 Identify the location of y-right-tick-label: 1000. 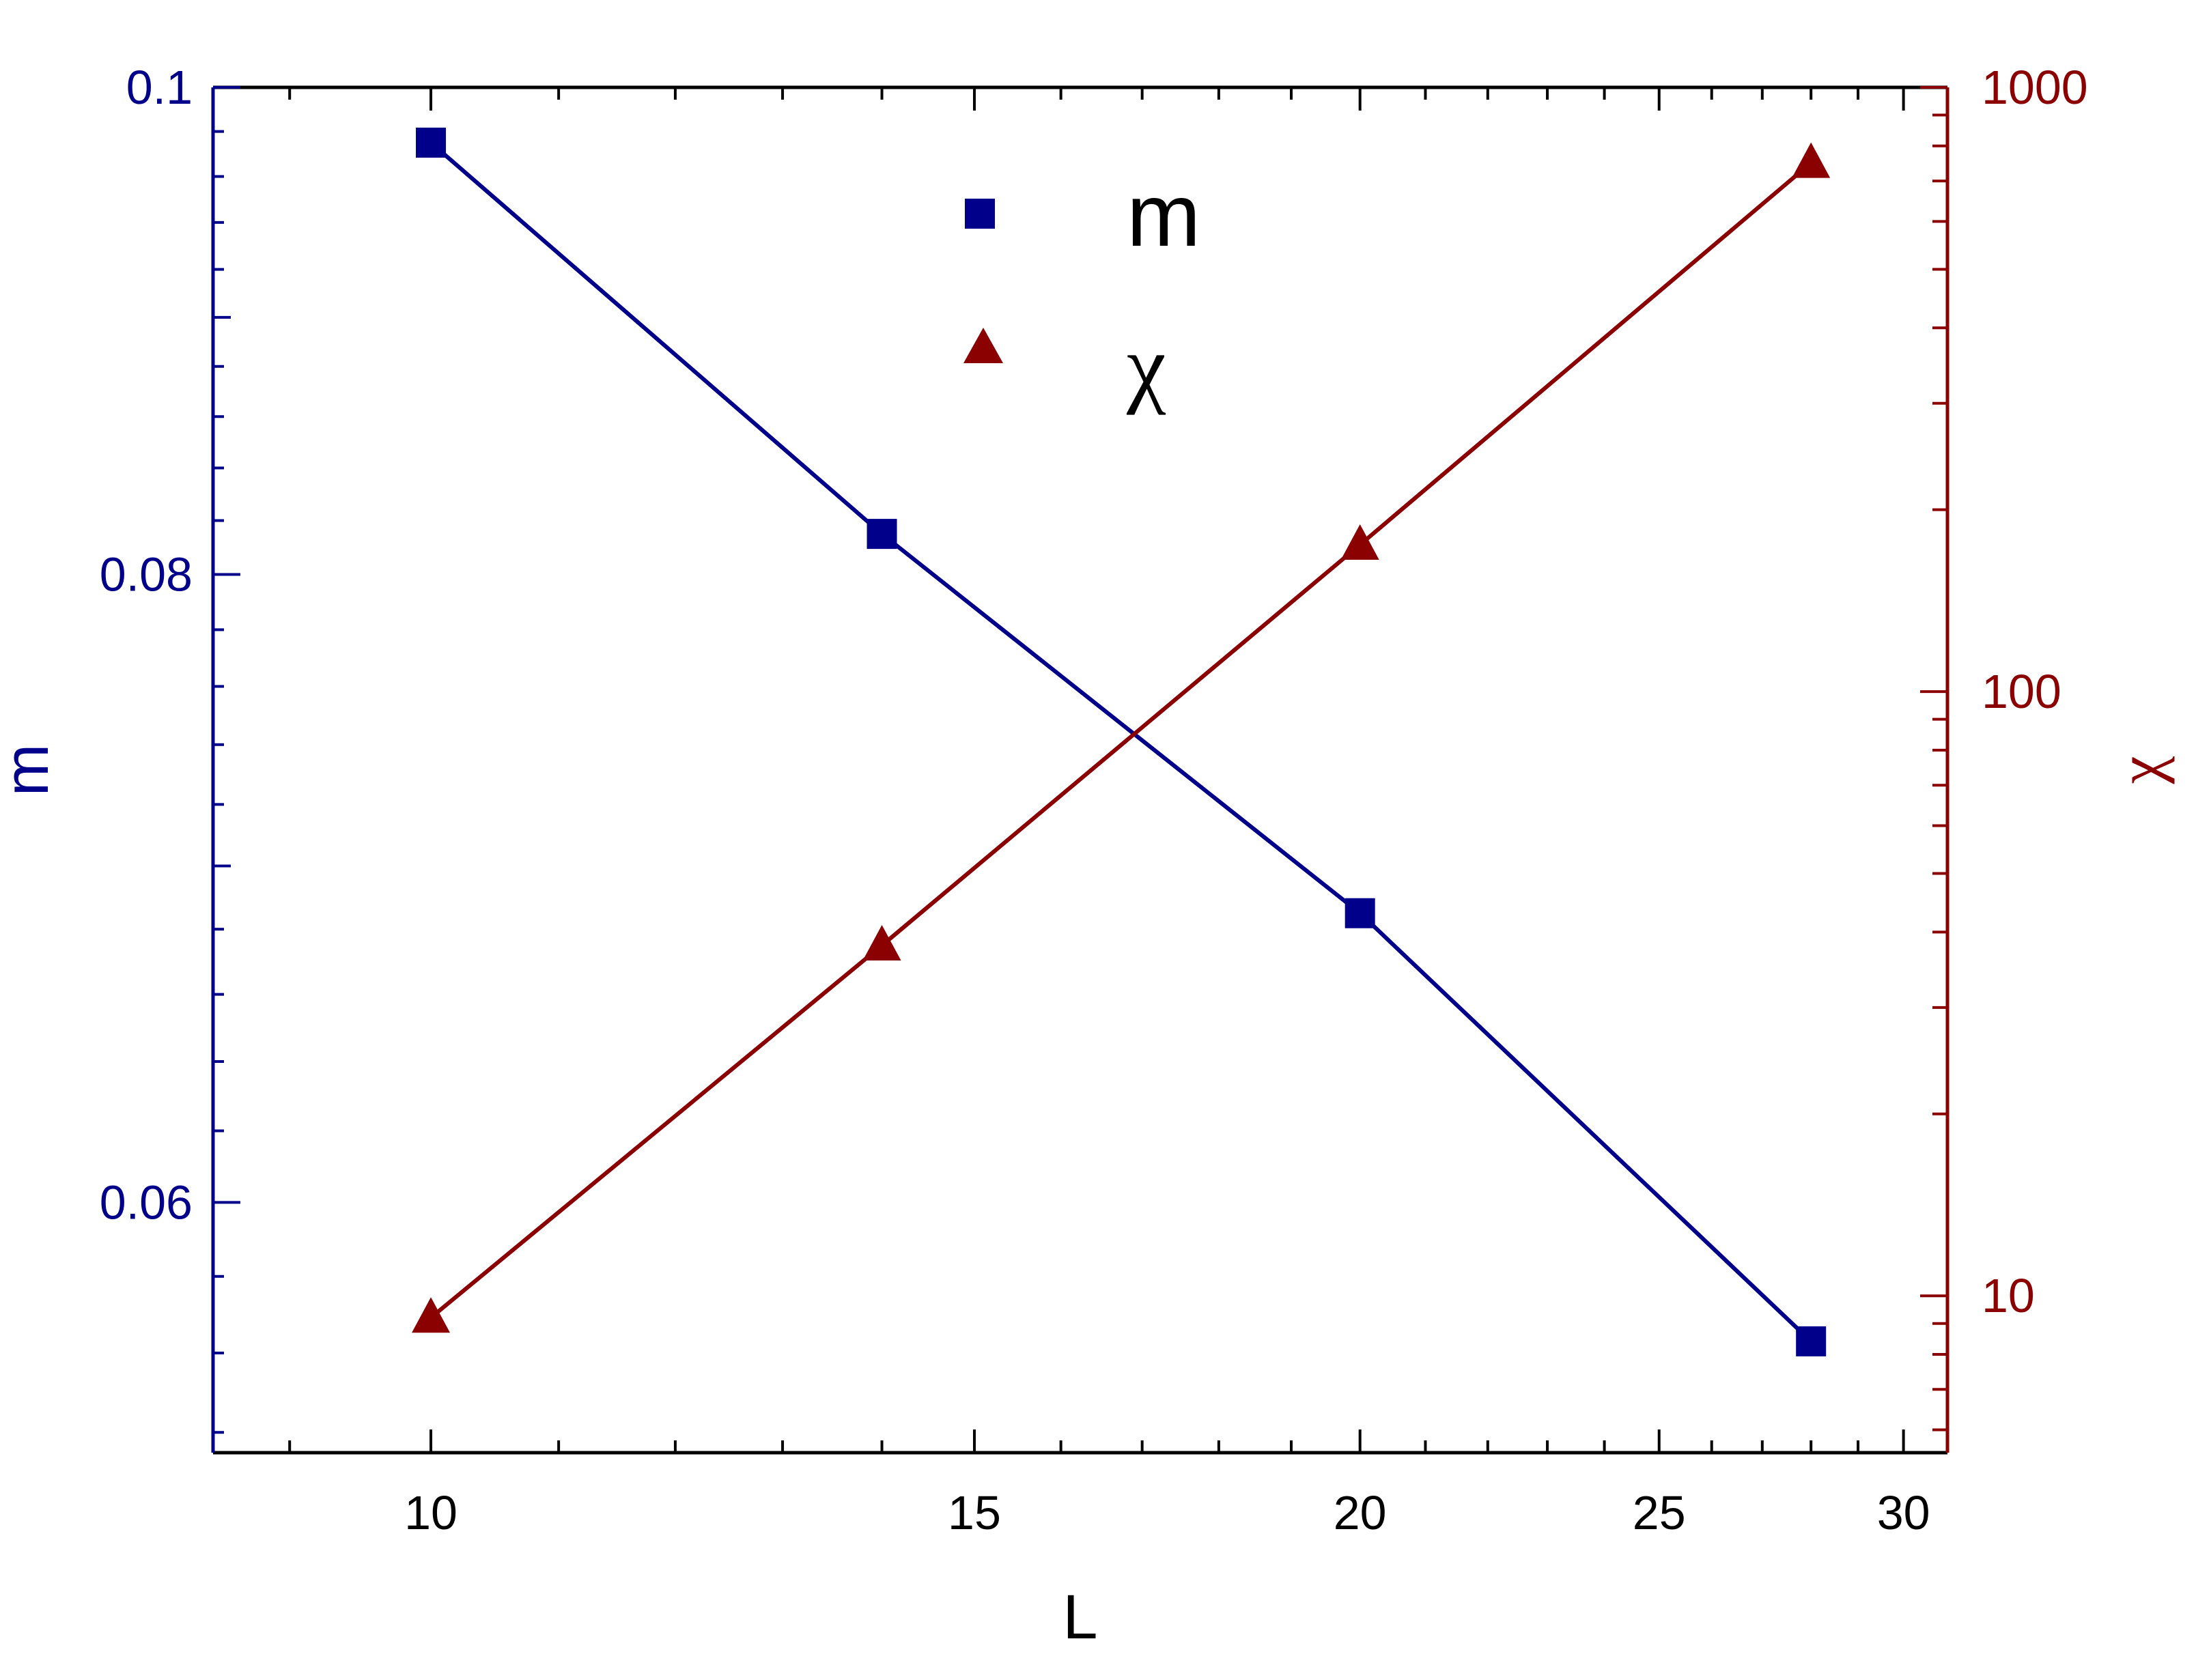
(2035, 87).